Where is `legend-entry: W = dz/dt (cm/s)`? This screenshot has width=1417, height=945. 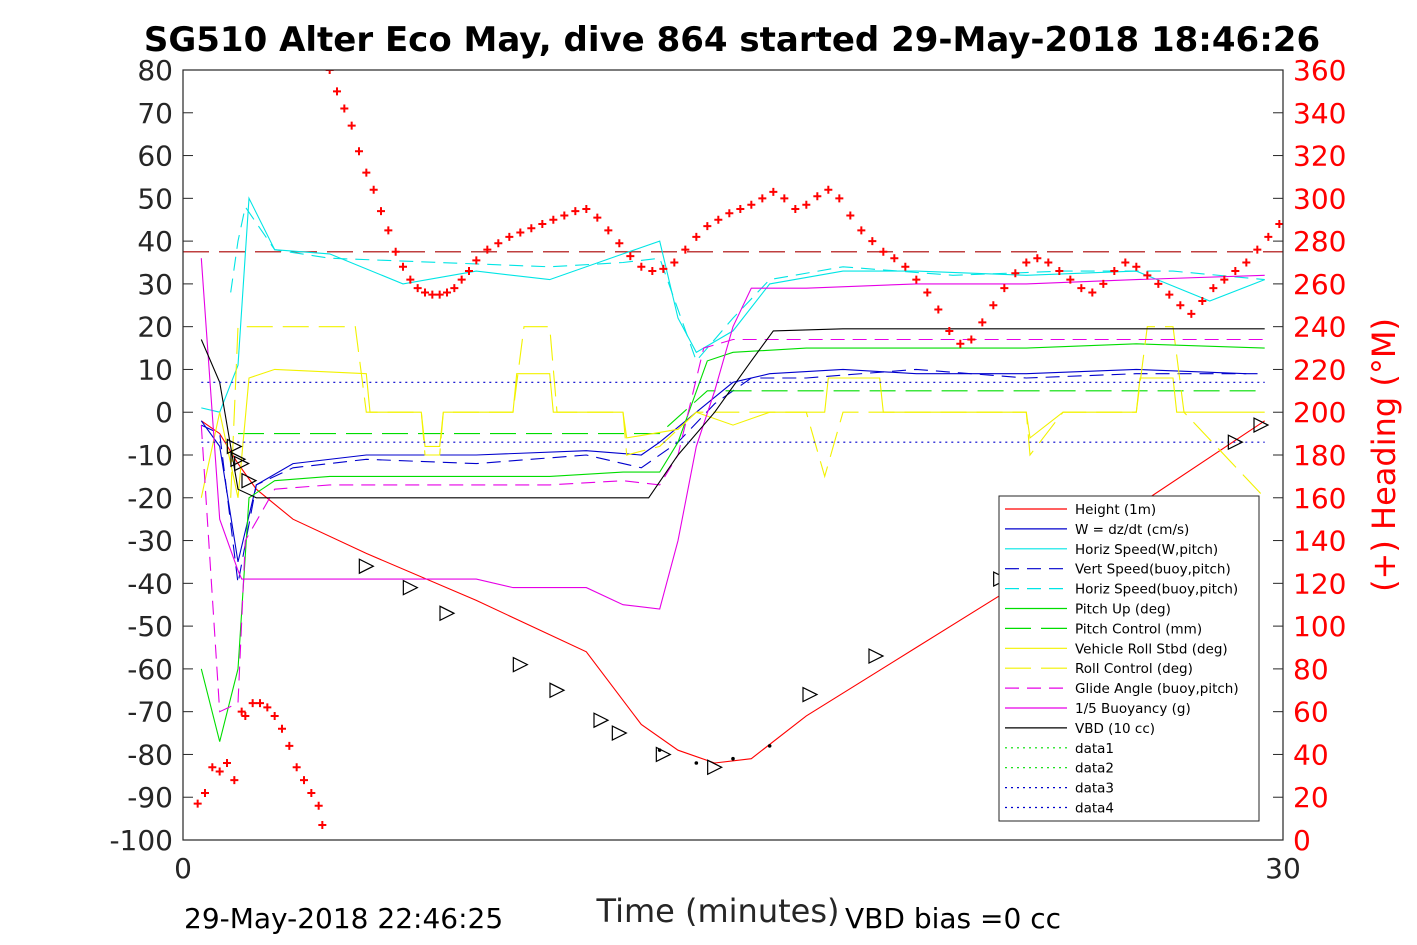
legend-entry: W = dz/dt (cm/s) is located at coordinates (1132, 530).